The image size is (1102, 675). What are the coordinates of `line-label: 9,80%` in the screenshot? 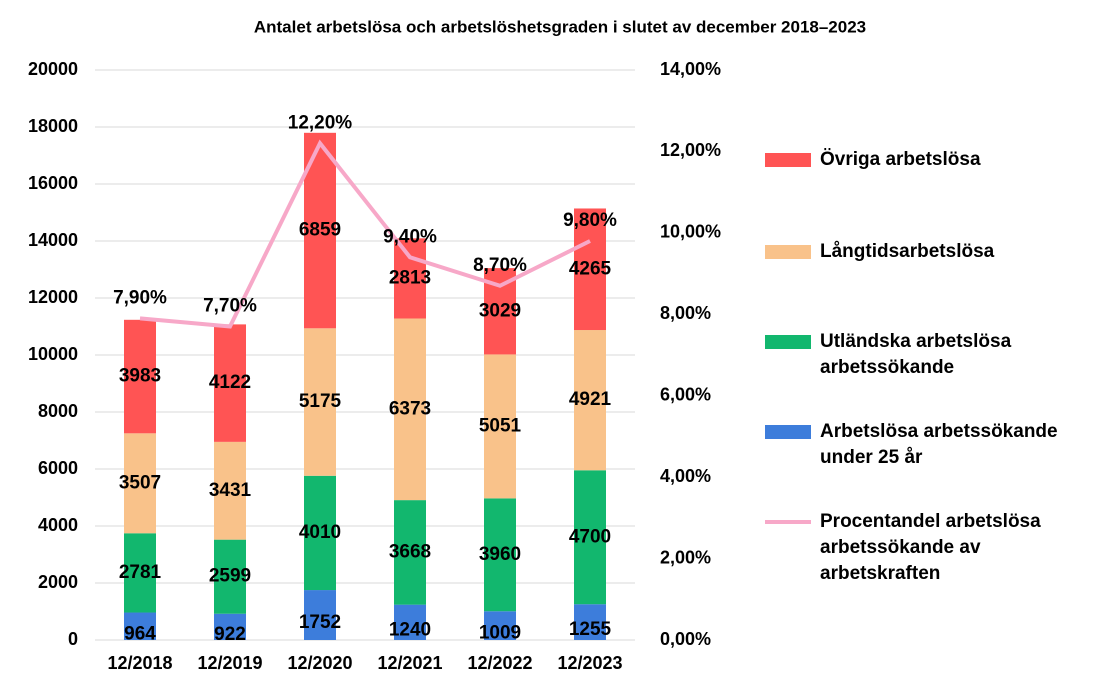 It's located at (590, 220).